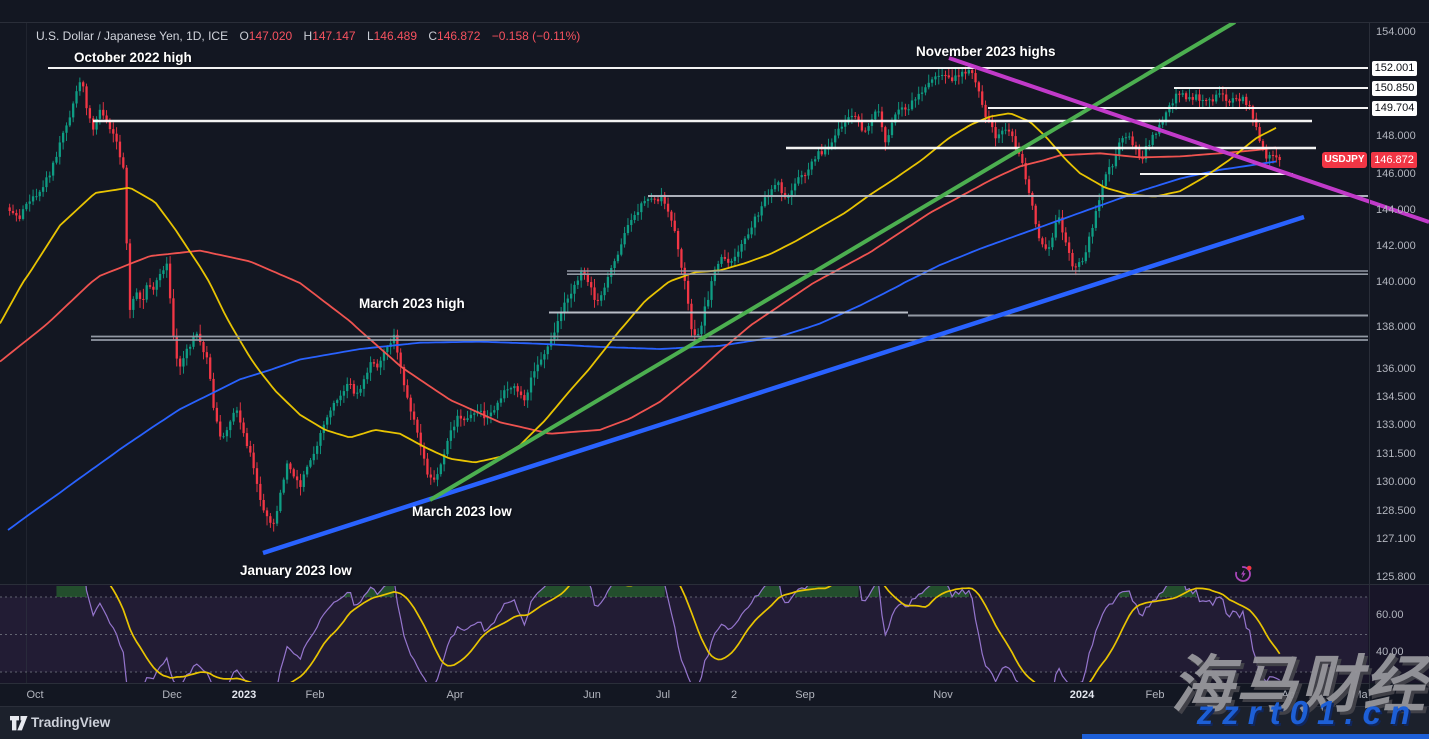 This screenshot has width=1429, height=739. What do you see at coordinates (1082, 695) in the screenshot?
I see `time-tick-label: 2024` at bounding box center [1082, 695].